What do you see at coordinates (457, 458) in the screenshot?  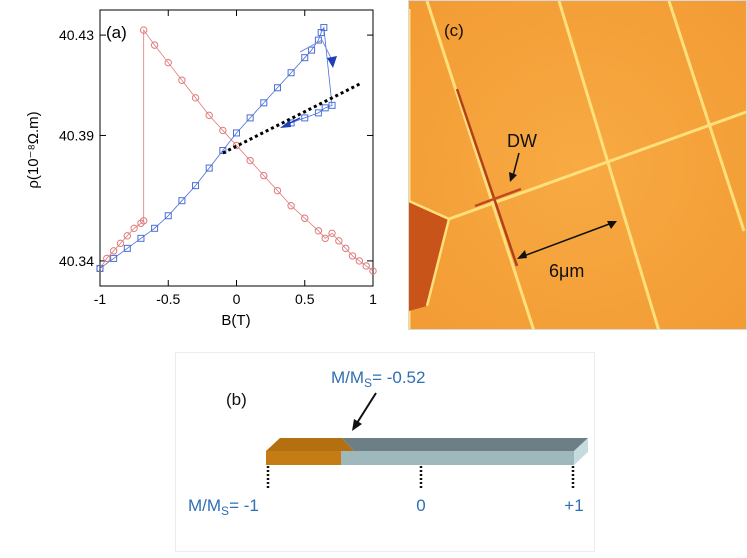 I see `bar-domain-grey` at bounding box center [457, 458].